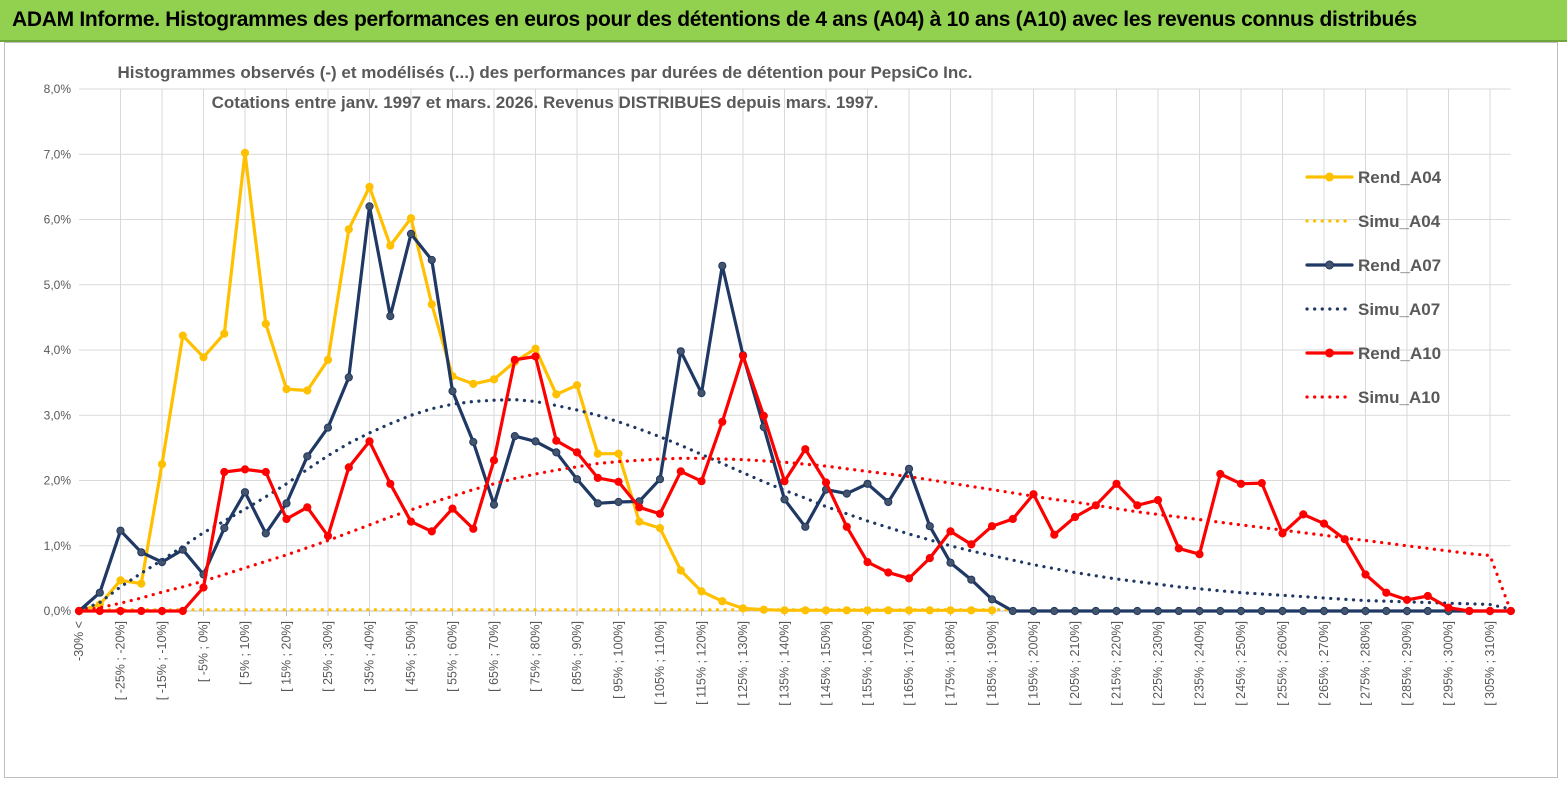 The height and width of the screenshot is (789, 1567). What do you see at coordinates (660, 663) in the screenshot?
I see `x-tick-label: [ 105% ; 110%]` at bounding box center [660, 663].